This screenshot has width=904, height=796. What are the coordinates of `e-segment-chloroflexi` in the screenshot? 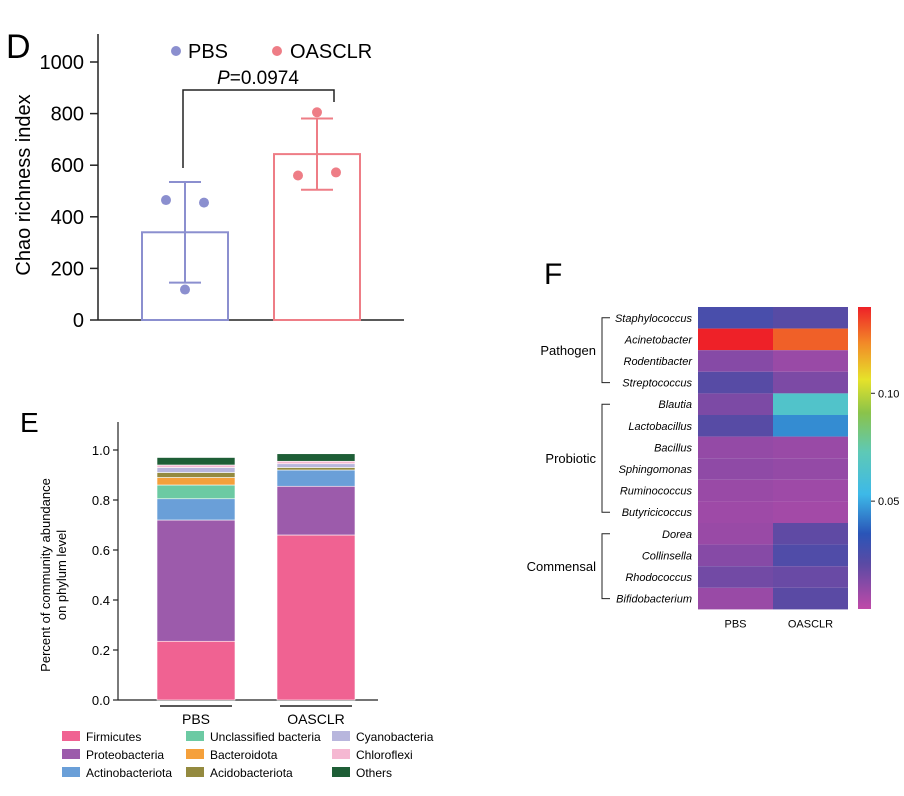 It's located at (316, 462).